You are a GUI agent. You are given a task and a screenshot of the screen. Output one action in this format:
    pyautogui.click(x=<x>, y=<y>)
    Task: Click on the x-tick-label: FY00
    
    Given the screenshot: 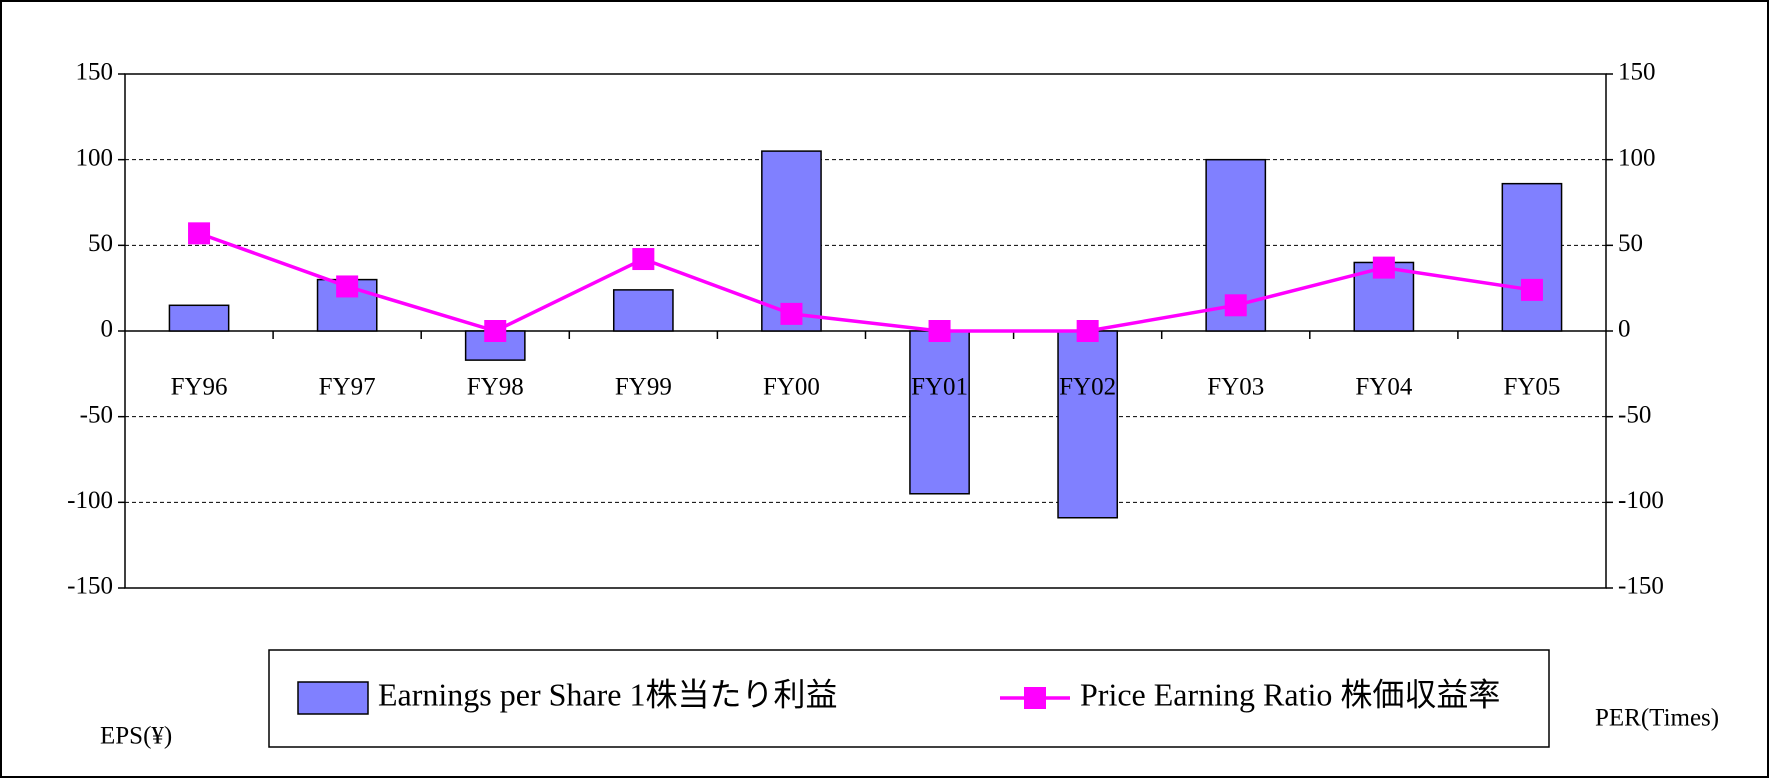 What is the action you would take?
    pyautogui.click(x=791, y=387)
    